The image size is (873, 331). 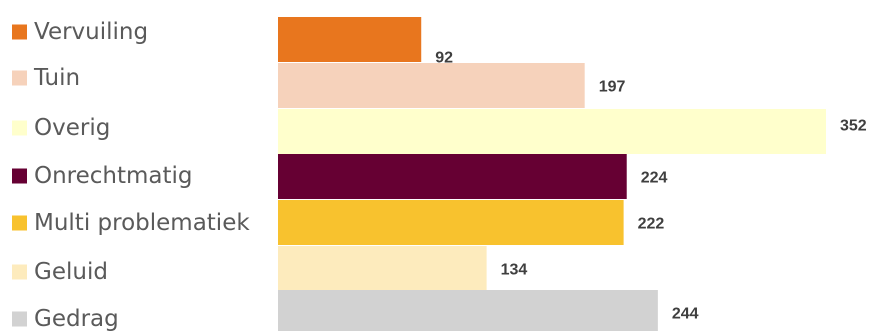 I want to click on value-label-gedrag: 244, so click(x=685, y=314).